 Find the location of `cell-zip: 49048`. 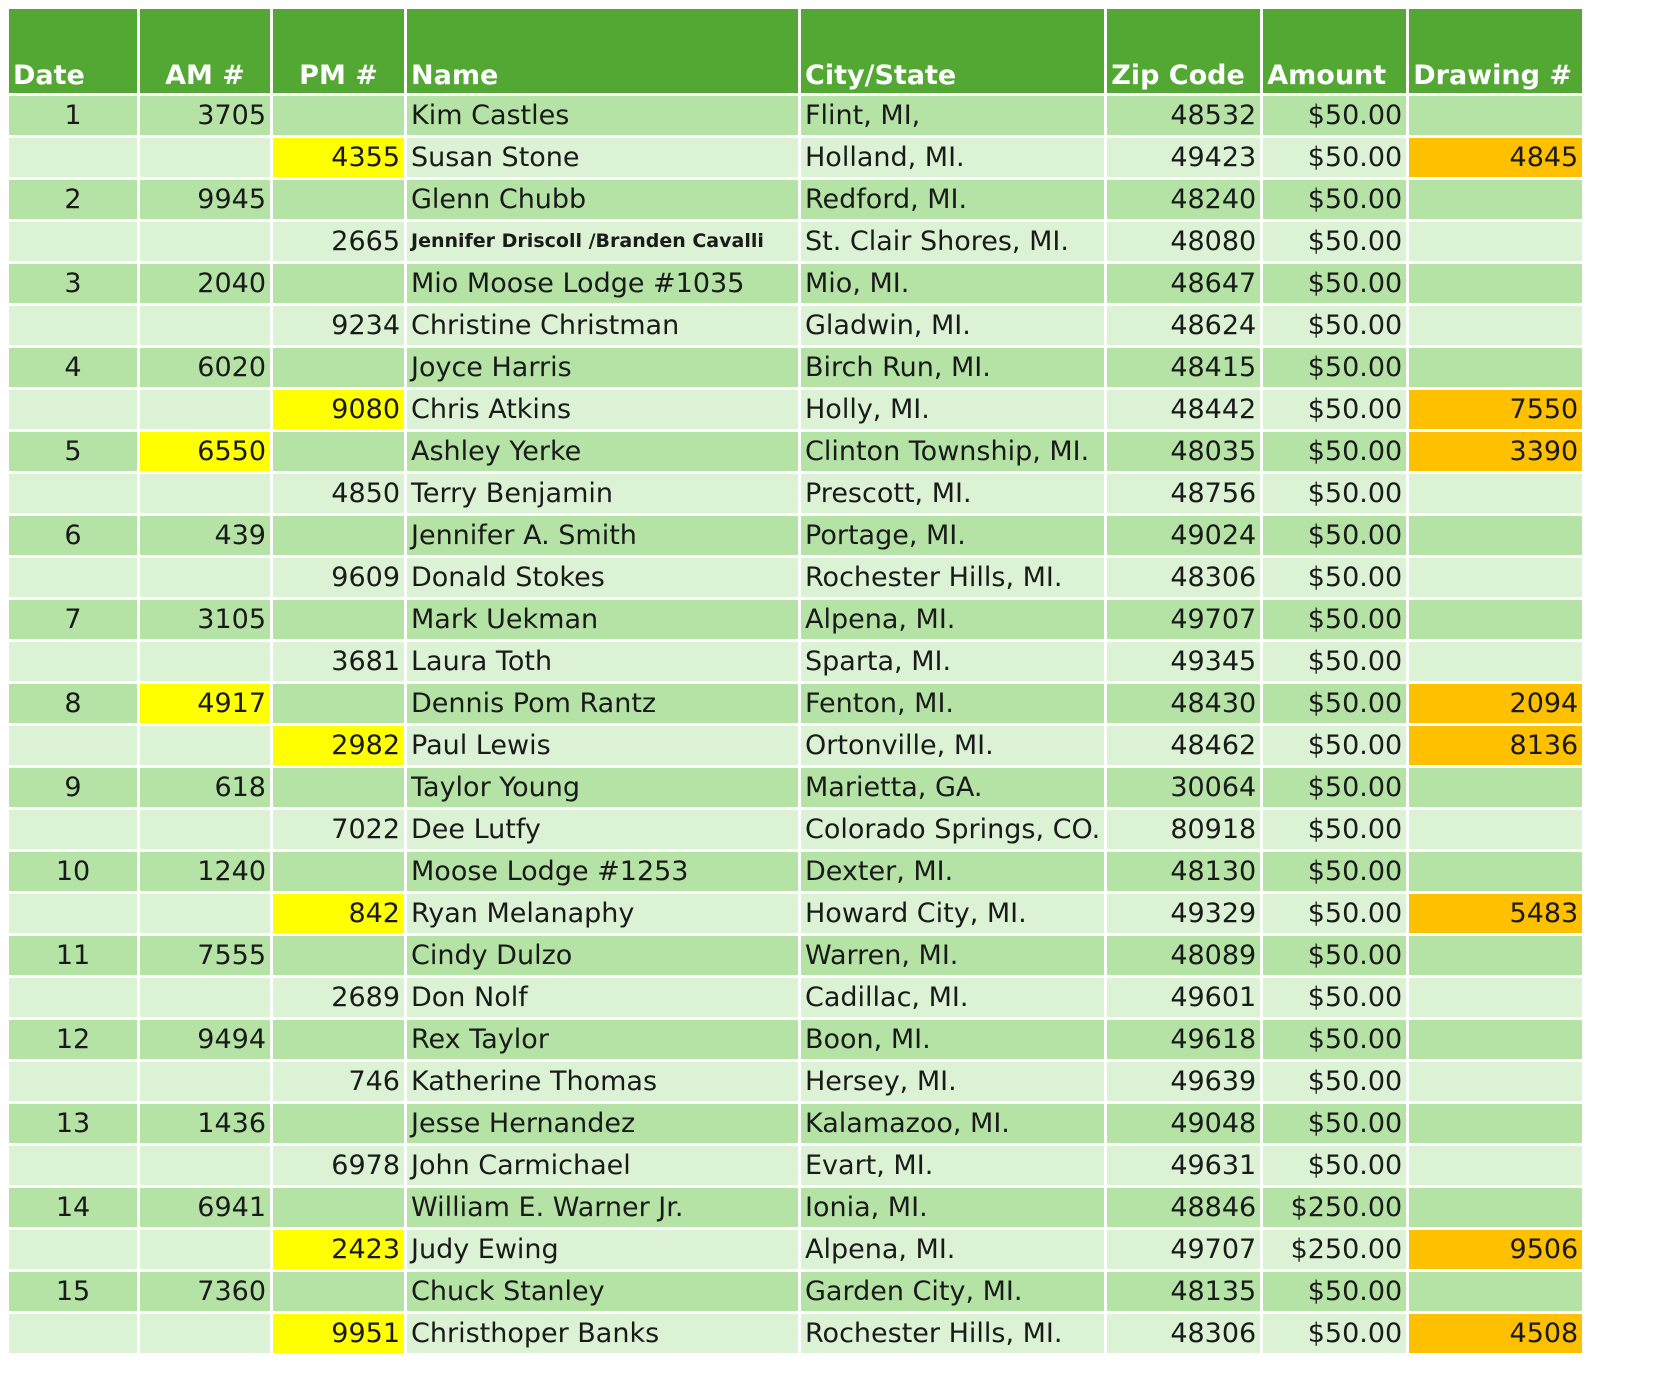

cell-zip: 49048 is located at coordinates (1184, 1123).